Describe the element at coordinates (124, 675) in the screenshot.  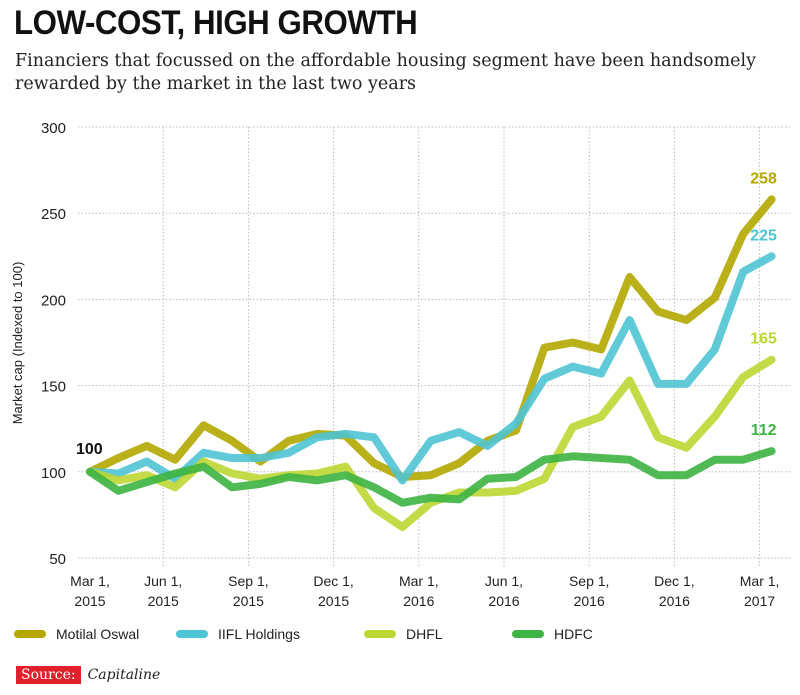
I see `source-value: Capitaline` at that location.